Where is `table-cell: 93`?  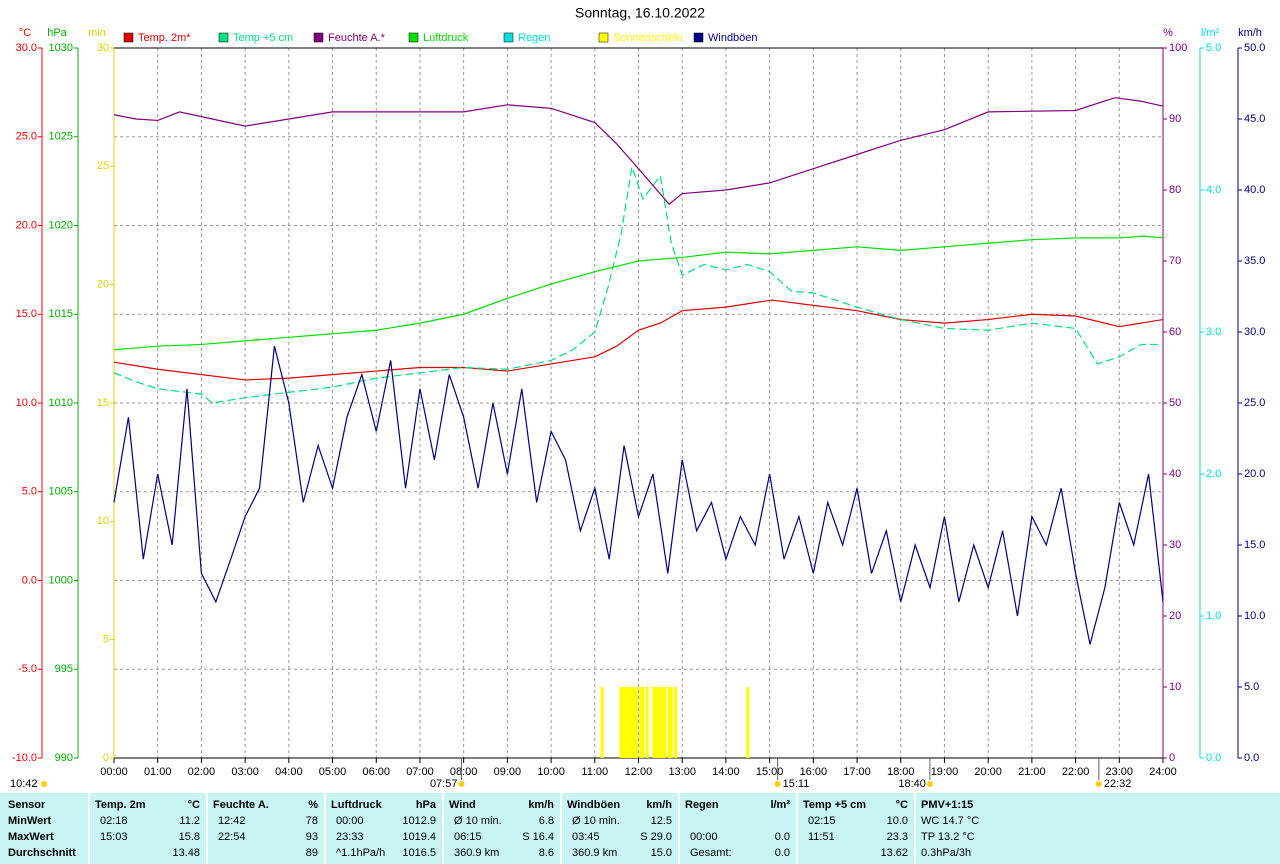
table-cell: 93 is located at coordinates (311, 837).